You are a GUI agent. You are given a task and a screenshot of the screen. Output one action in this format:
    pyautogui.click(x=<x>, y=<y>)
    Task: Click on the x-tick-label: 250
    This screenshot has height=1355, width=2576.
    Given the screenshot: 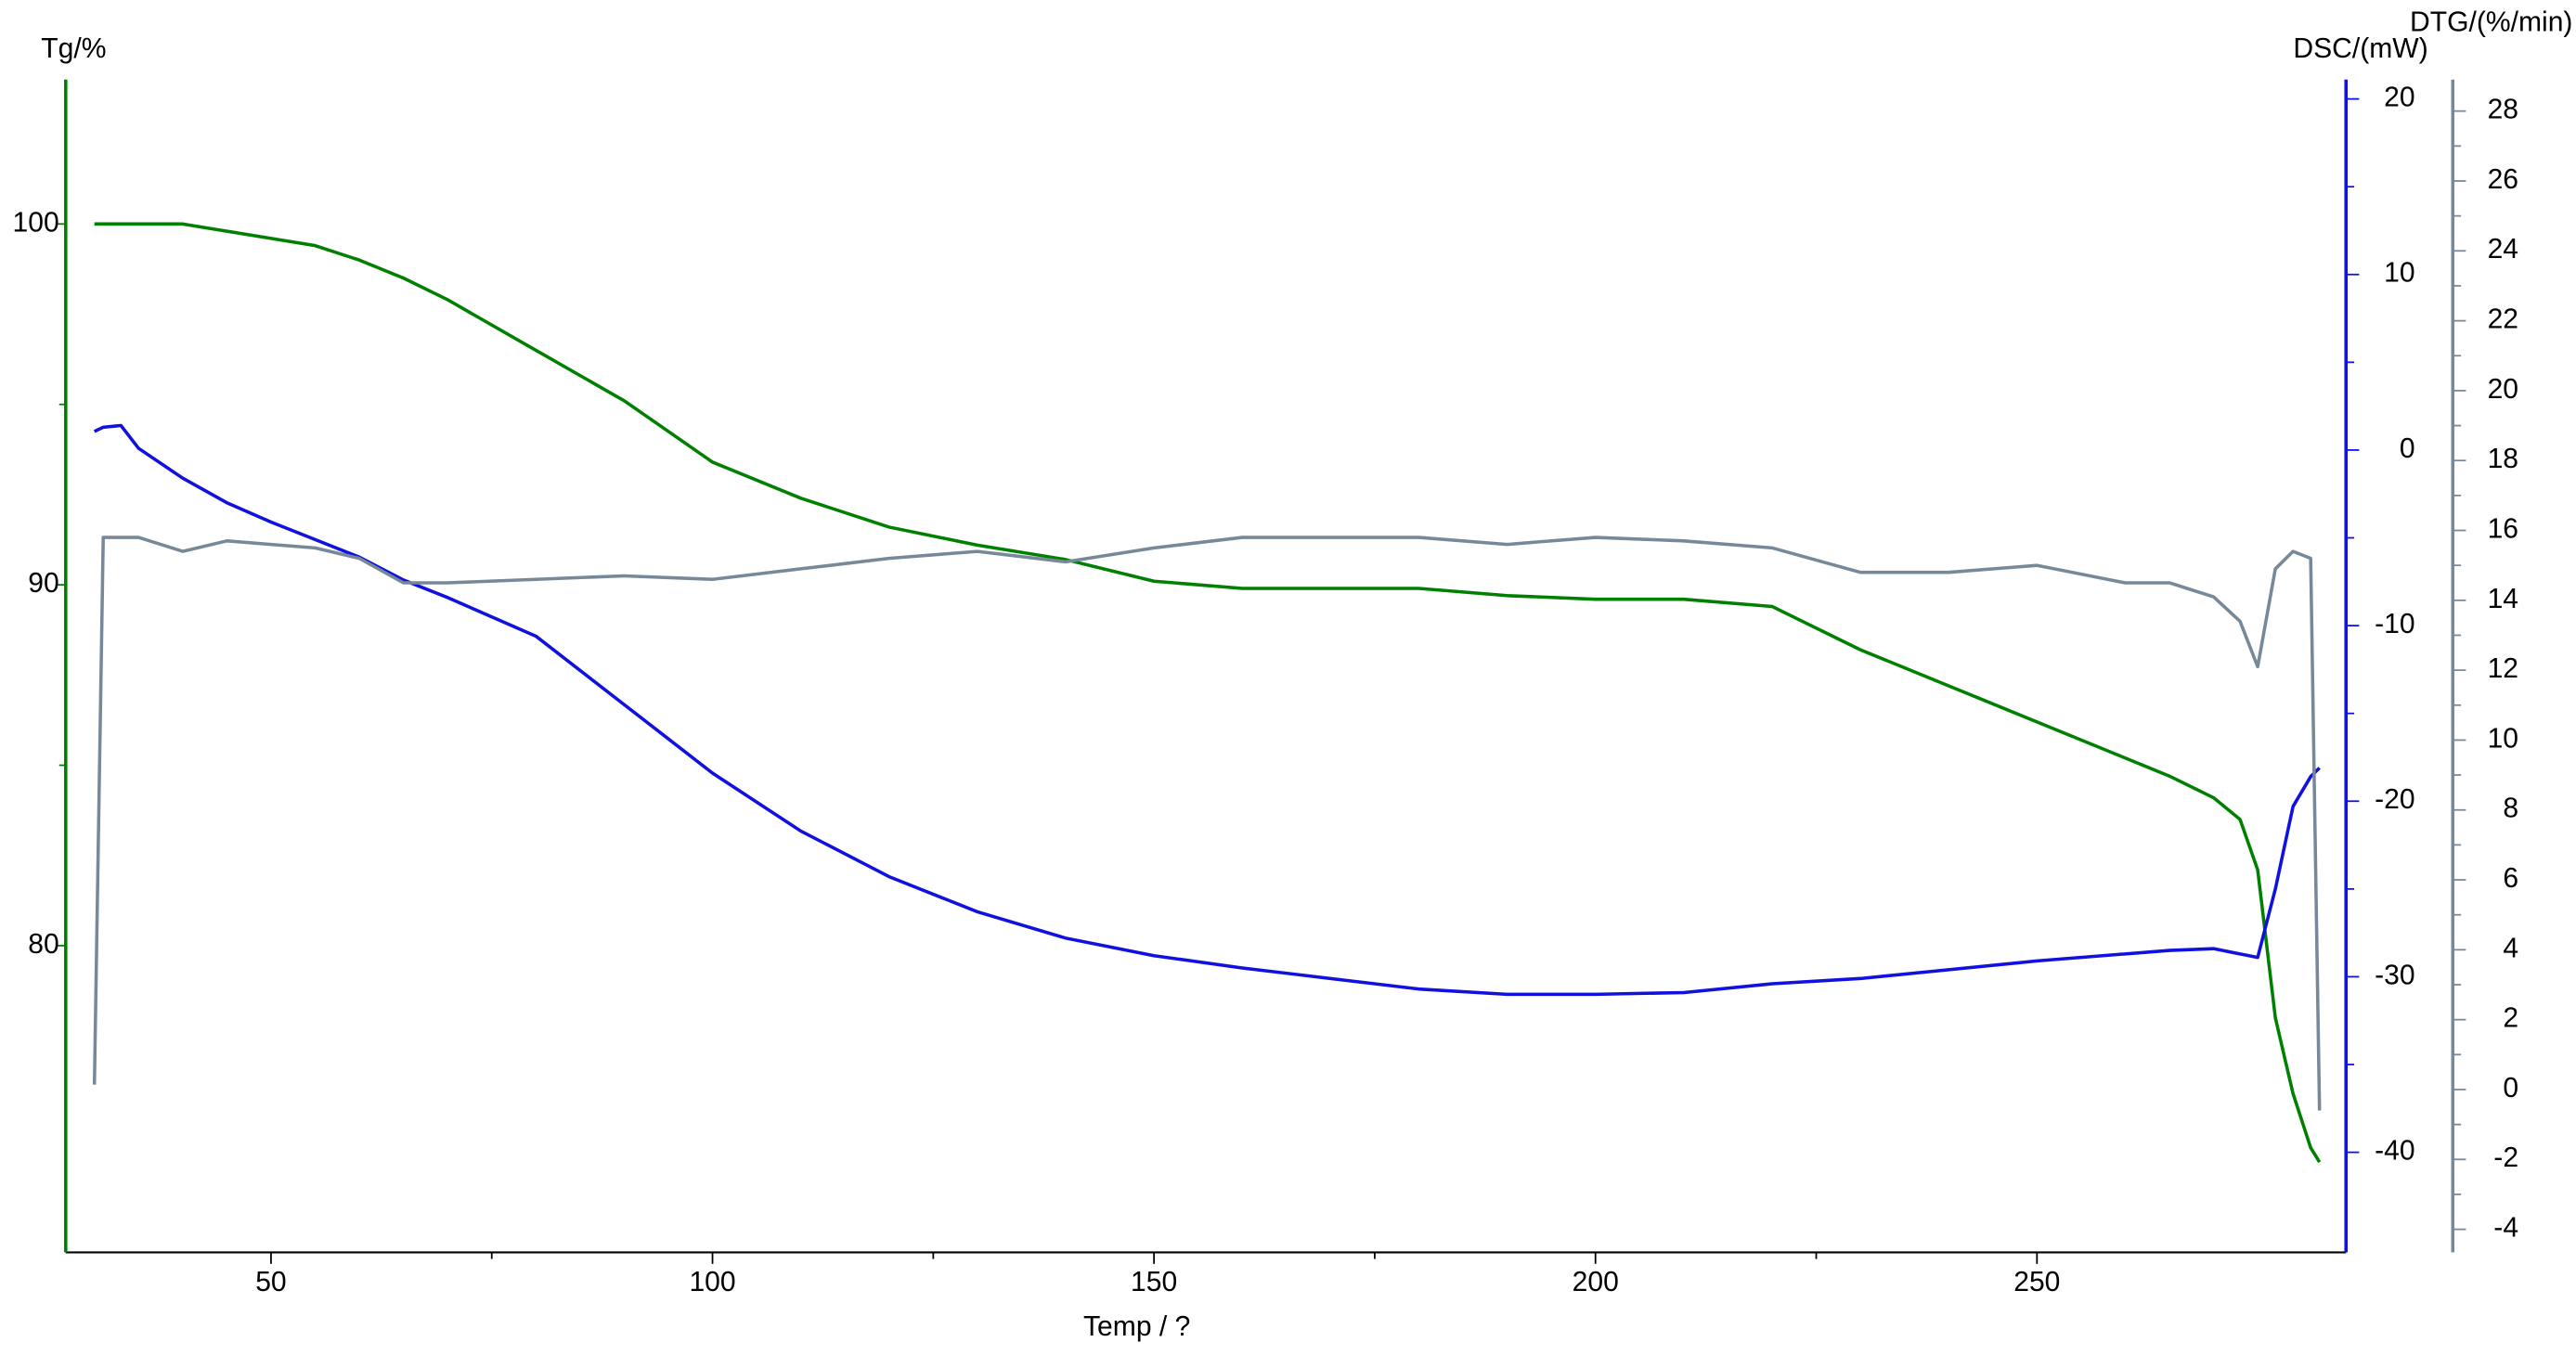 What is the action you would take?
    pyautogui.click(x=2036, y=1282)
    